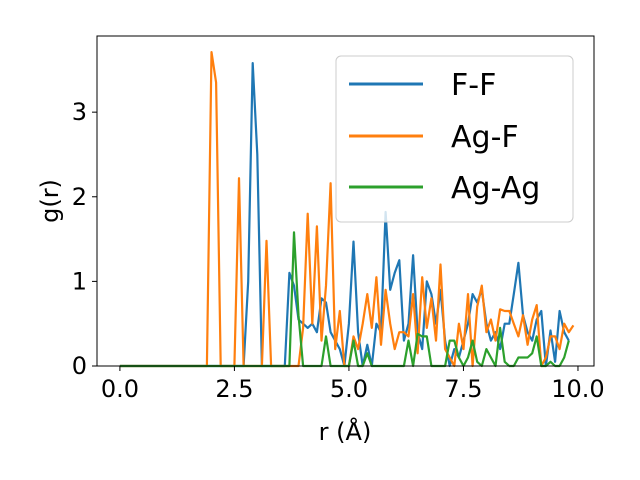 This screenshot has width=640, height=480. What do you see at coordinates (577, 389) in the screenshot?
I see `x-tick-label: 10.0` at bounding box center [577, 389].